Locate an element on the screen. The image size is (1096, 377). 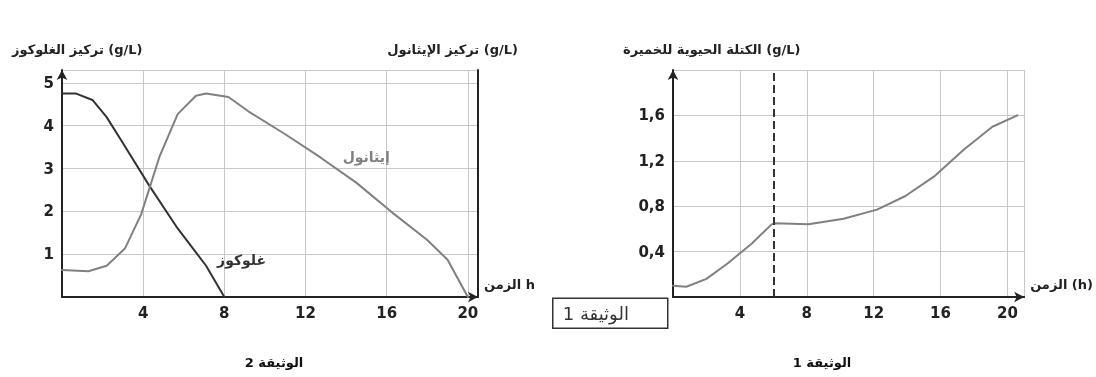
y-tick-label: 1 is located at coordinates (48, 254).